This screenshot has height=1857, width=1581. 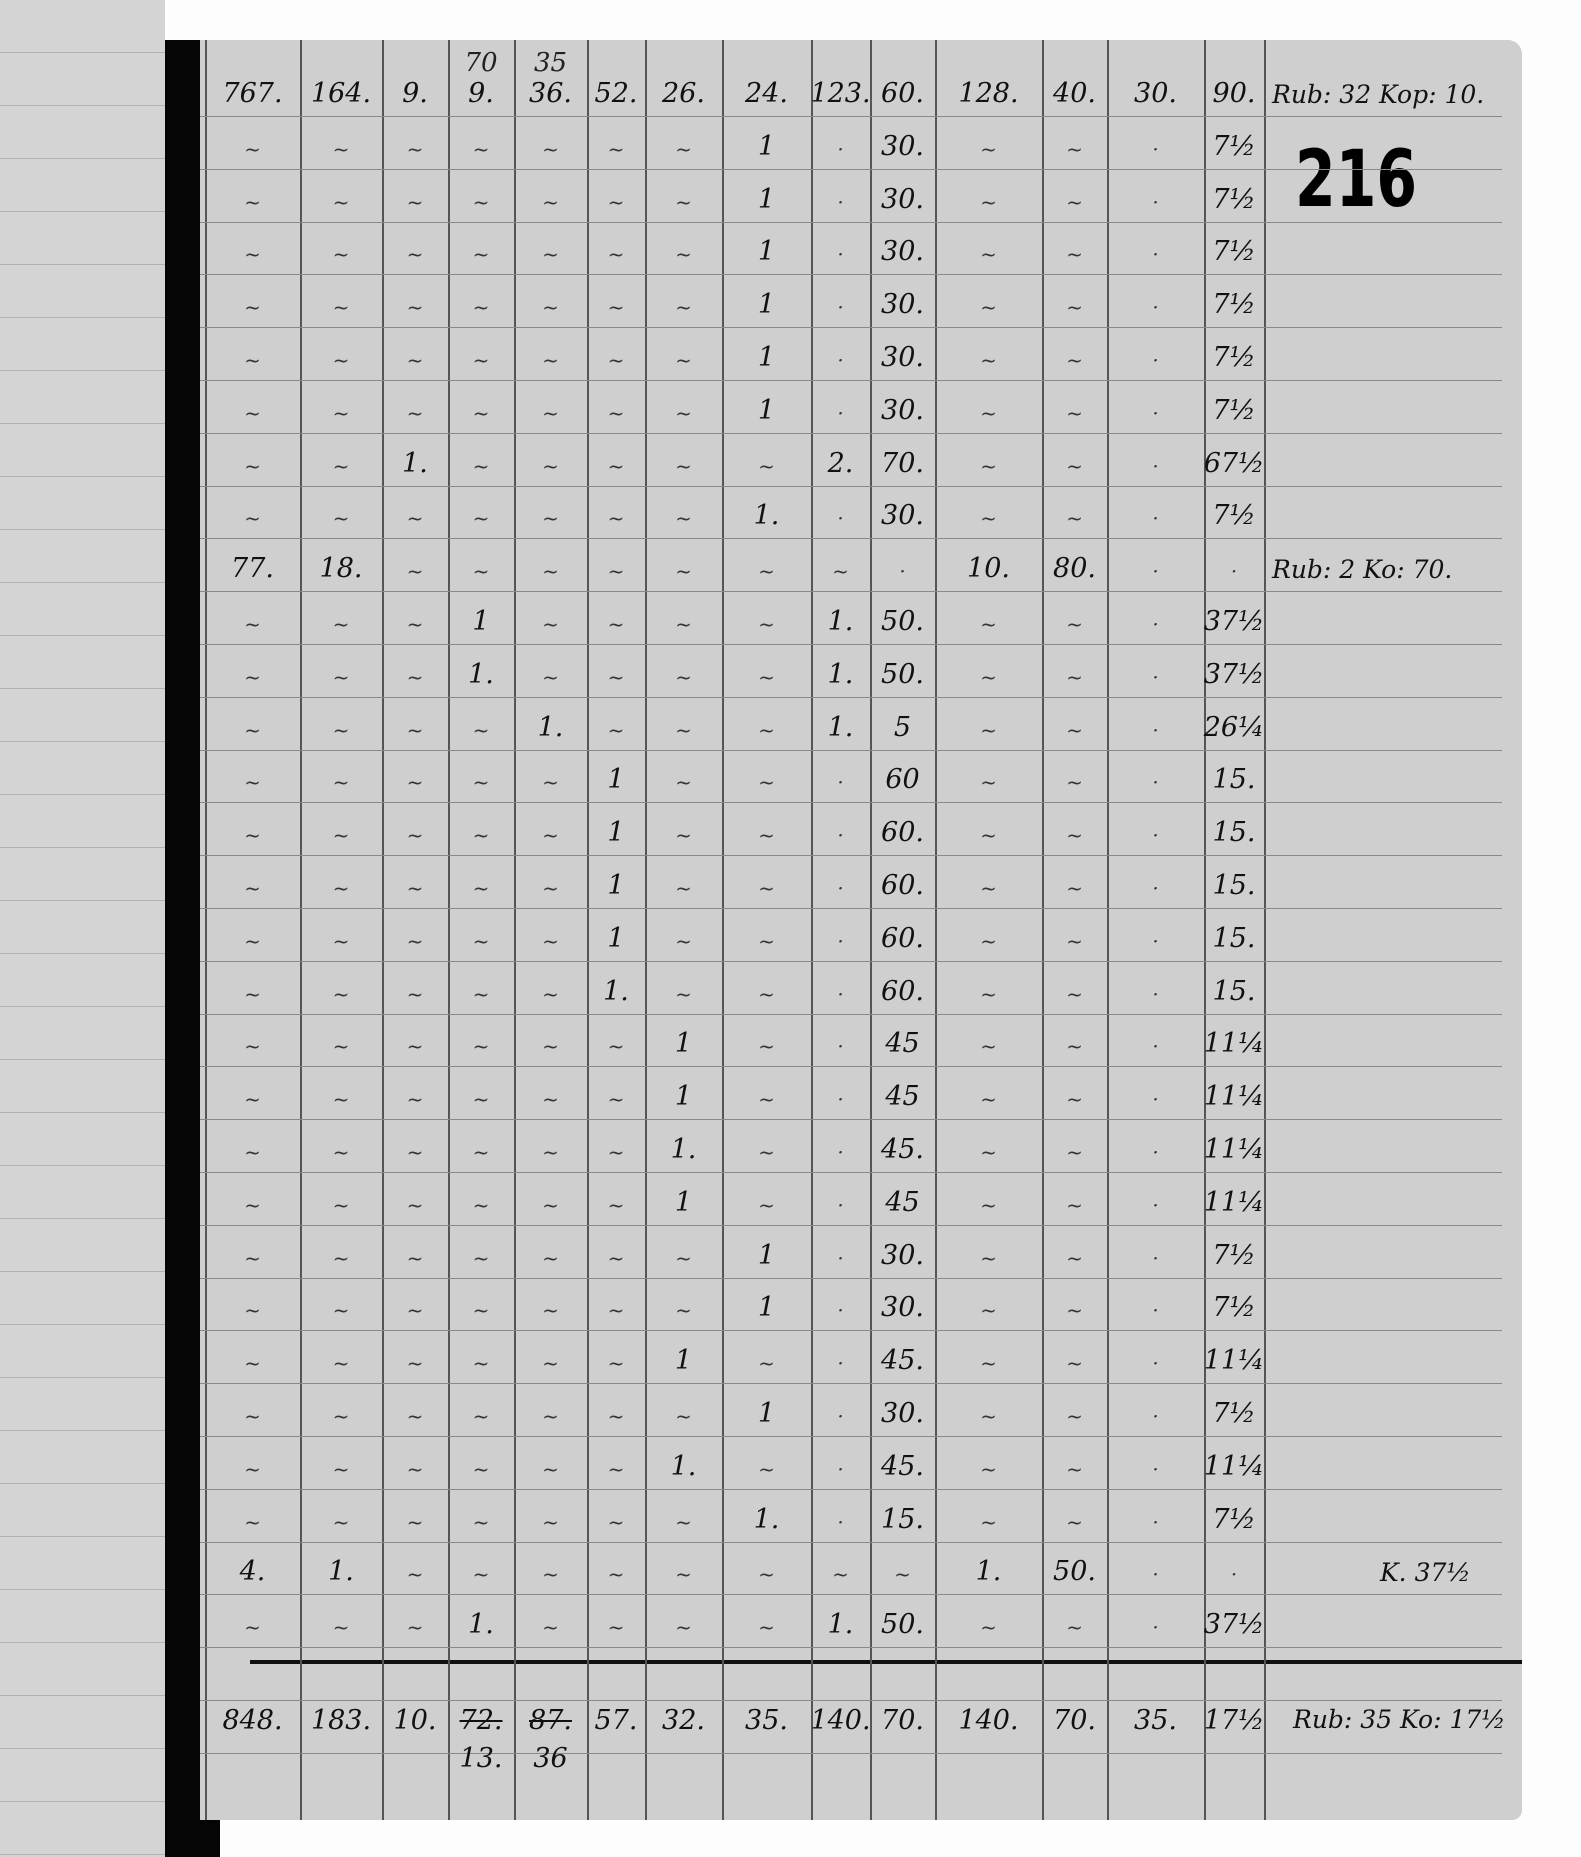 What do you see at coordinates (766, 1720) in the screenshot?
I see `total-cell: 35.` at bounding box center [766, 1720].